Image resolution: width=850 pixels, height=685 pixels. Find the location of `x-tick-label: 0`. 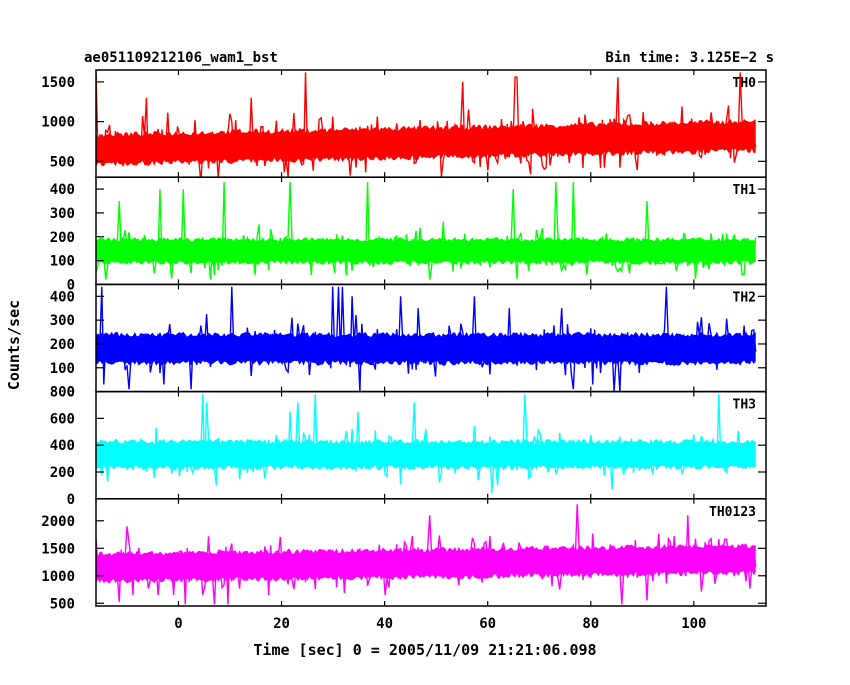

x-tick-label: 0 is located at coordinates (178, 624).